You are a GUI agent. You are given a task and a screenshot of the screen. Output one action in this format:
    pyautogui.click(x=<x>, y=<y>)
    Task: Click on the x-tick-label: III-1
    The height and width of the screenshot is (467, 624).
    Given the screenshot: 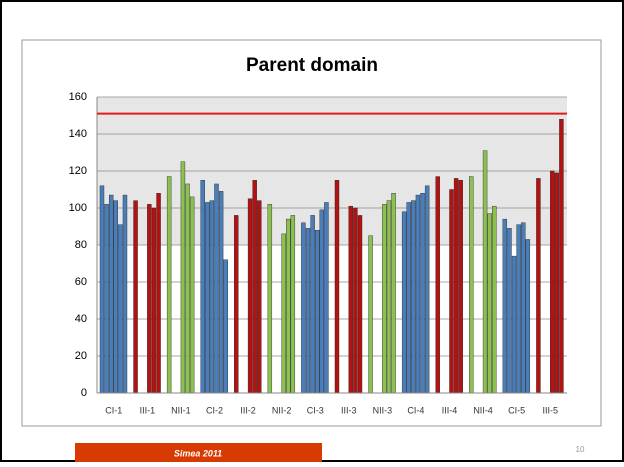 What is the action you would take?
    pyautogui.click(x=148, y=410)
    